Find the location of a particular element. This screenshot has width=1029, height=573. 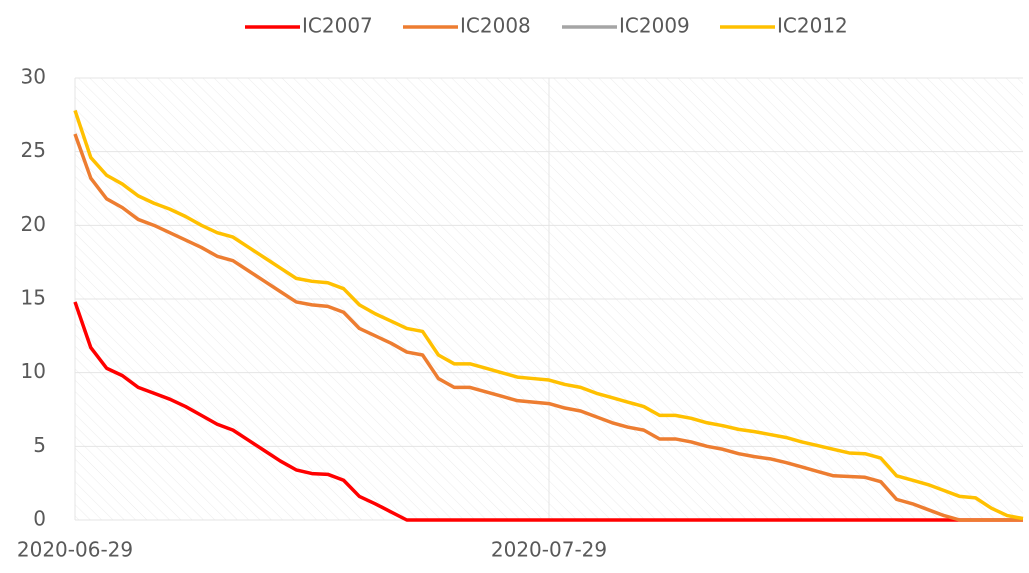

y-tick-label: 25 is located at coordinates (33, 150).